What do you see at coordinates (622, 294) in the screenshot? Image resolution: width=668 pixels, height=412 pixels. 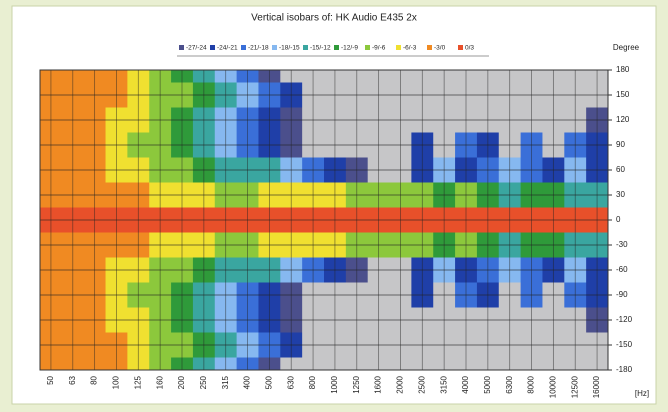 I see `y-tick-label: -90` at bounding box center [622, 294].